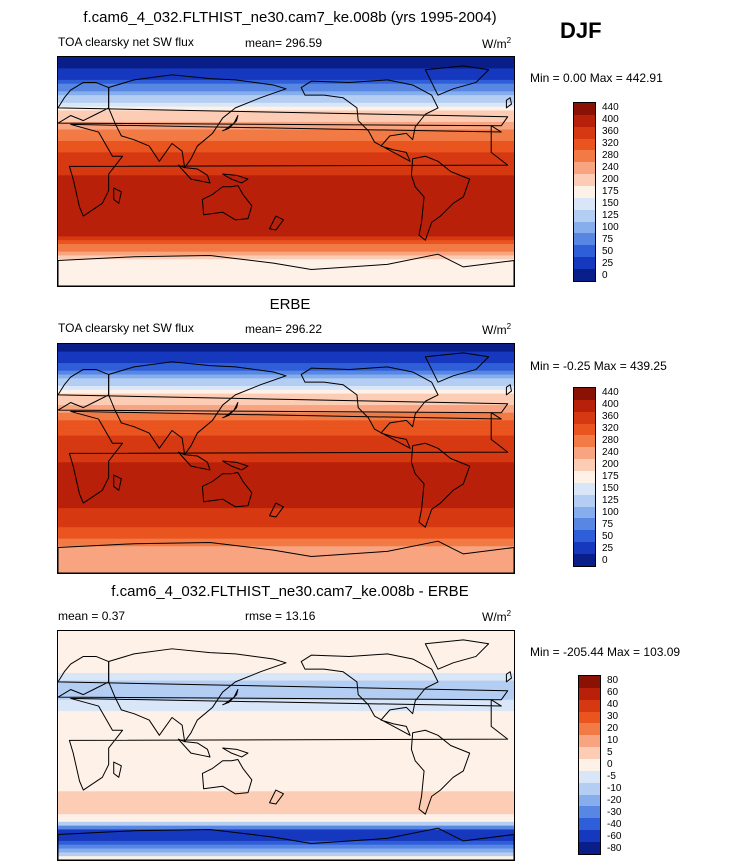 Image resolution: width=732 pixels, height=865 pixels. I want to click on colorbar-tick-label: 40, so click(613, 704).